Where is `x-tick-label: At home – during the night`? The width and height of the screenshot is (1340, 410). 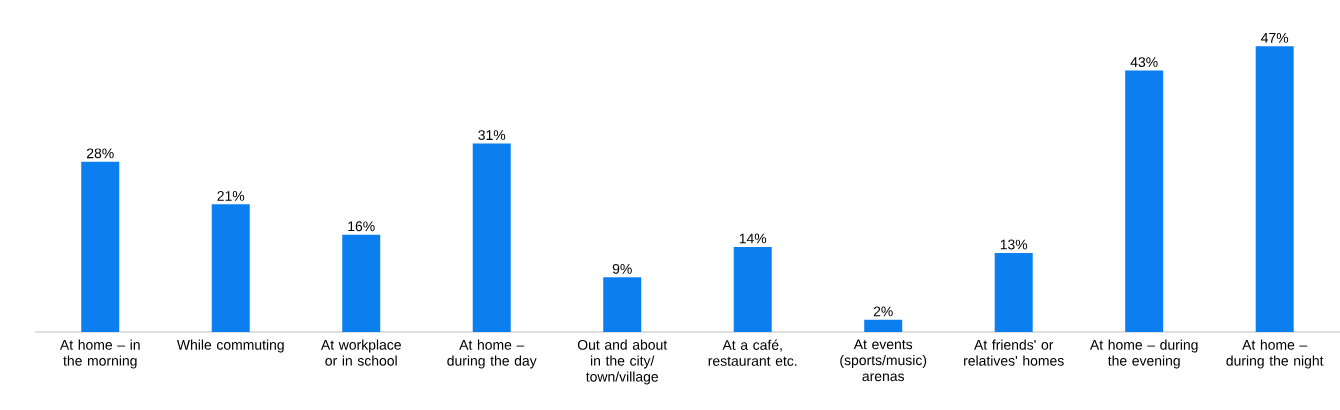 x-tick-label: At home – during the night is located at coordinates (1275, 354).